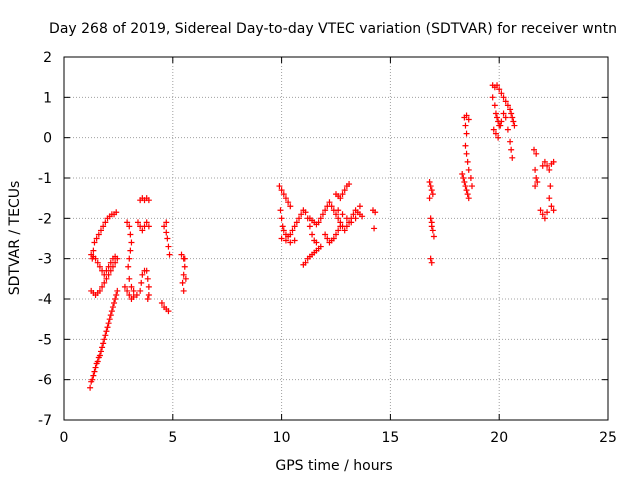 This screenshot has width=640, height=480. I want to click on y-tick-label: -1, so click(45, 179).